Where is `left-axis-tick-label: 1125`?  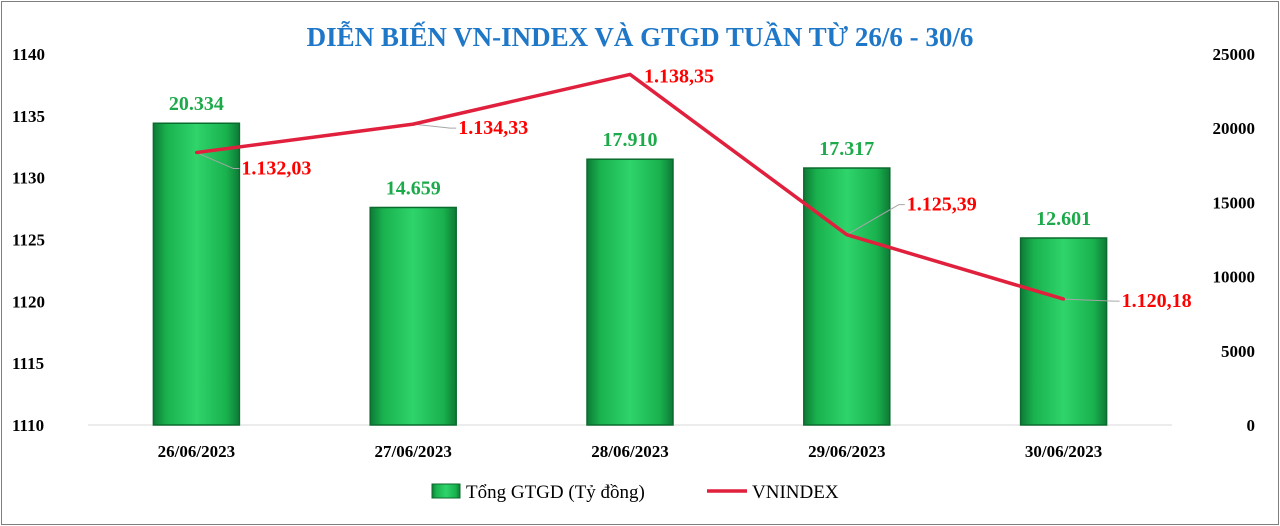
left-axis-tick-label: 1125 is located at coordinates (28, 240).